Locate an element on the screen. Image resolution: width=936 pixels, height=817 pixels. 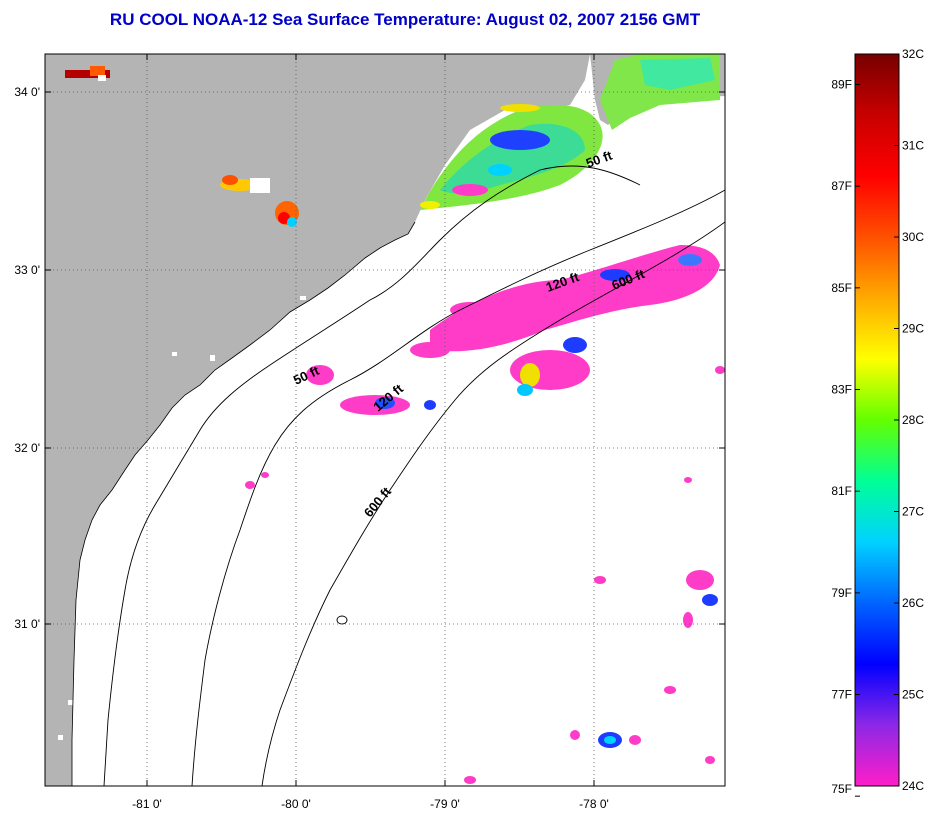
lat-tick-label: 31 0' is located at coordinates (27, 624).